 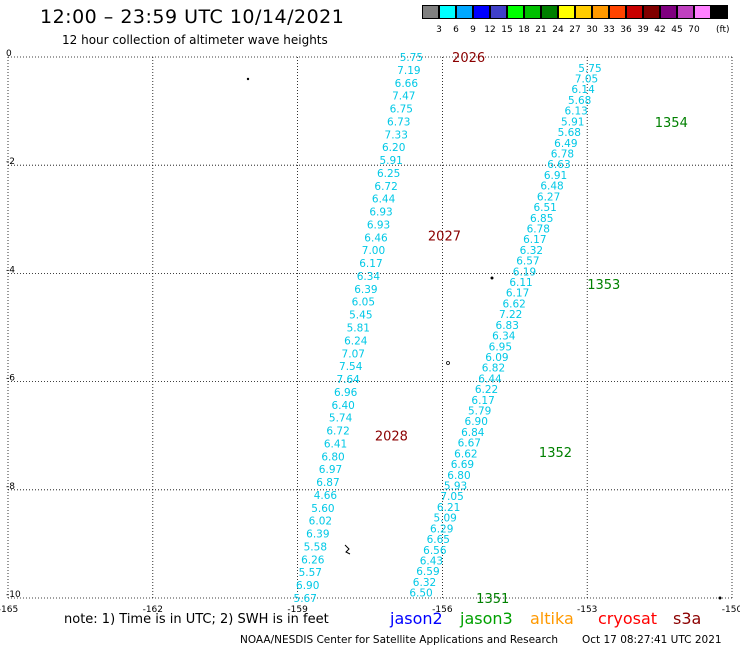 What do you see at coordinates (310, 573) in the screenshot?
I see `wave-height-value: 5.57` at bounding box center [310, 573].